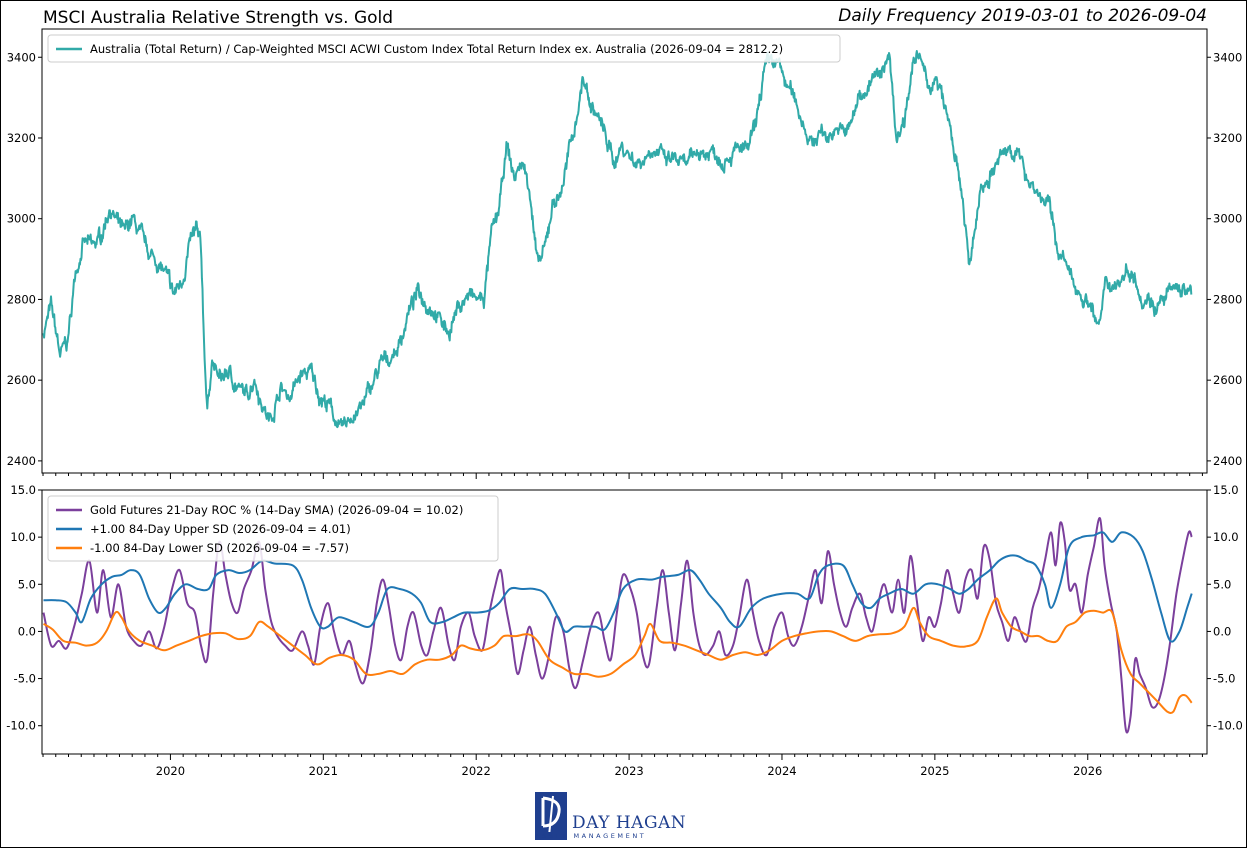 Image resolution: width=1247 pixels, height=848 pixels. I want to click on y-tick-label-right: -10.0, so click(1228, 726).